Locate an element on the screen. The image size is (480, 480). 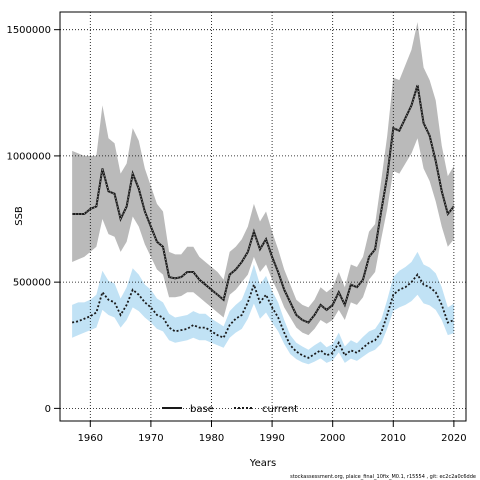
x-axis: 1960 1970 1980 1990 2000 2010 2020 is located at coordinates (272, 432).